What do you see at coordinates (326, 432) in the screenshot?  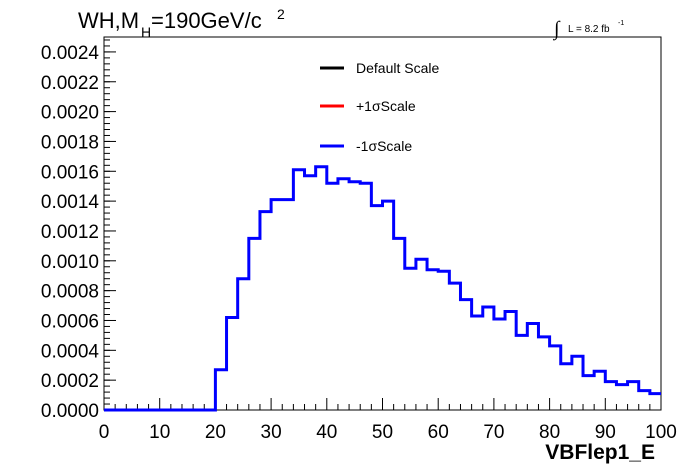 I see `x-tick-label: 40` at bounding box center [326, 432].